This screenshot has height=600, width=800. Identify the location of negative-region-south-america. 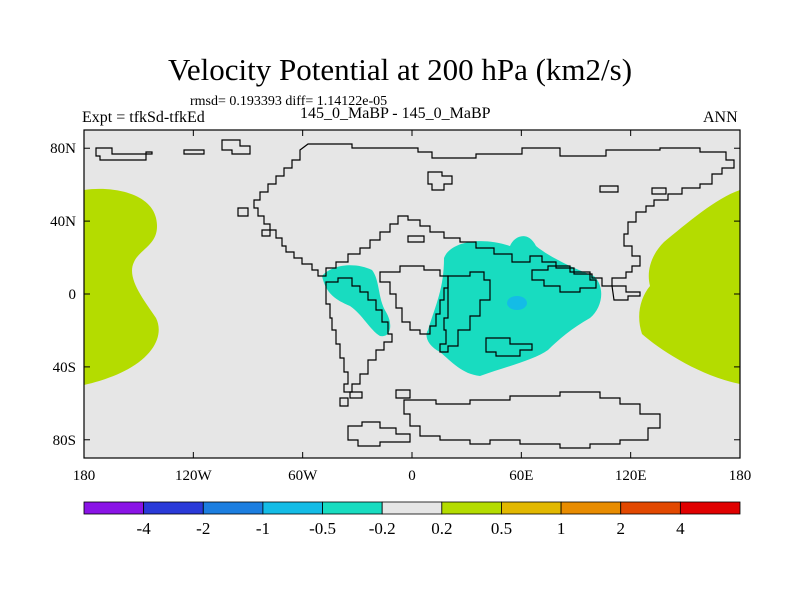
(356, 301).